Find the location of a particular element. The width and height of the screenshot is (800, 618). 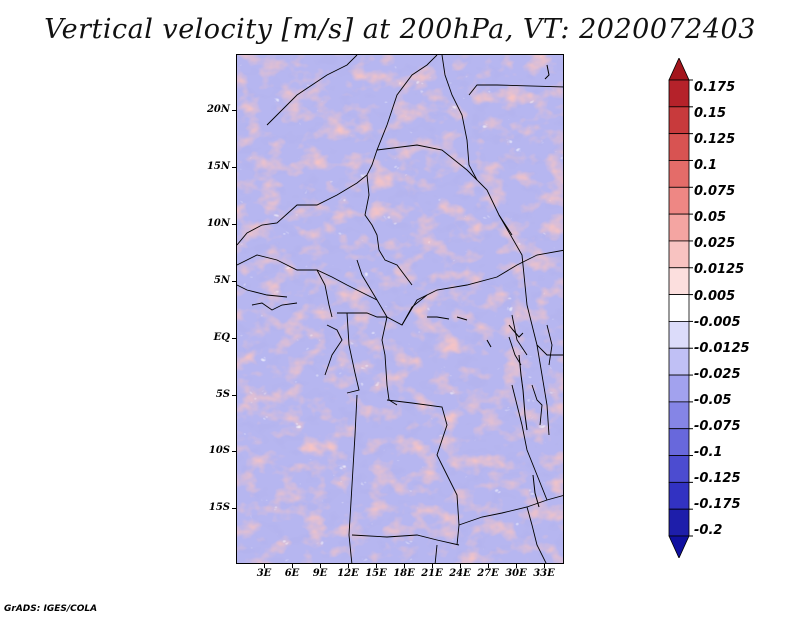

colorbar-level-label: -0.075 is located at coordinates (717, 426).